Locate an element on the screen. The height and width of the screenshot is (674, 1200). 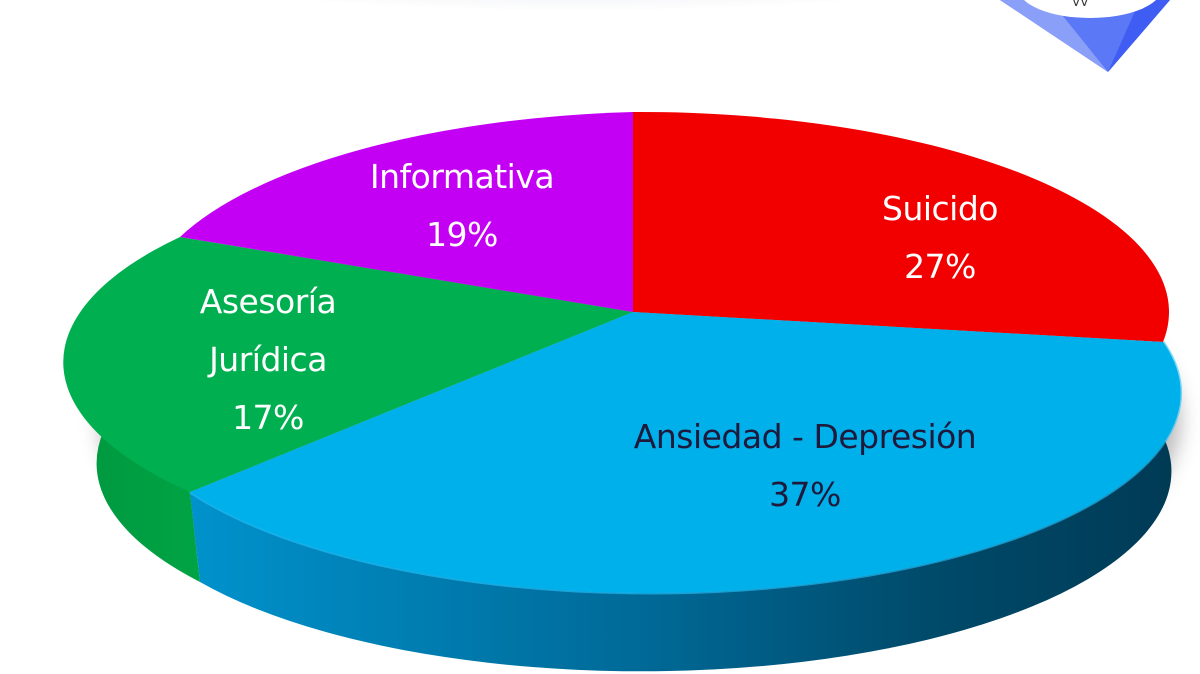
label-informativa-pct: 19% is located at coordinates (462, 234).